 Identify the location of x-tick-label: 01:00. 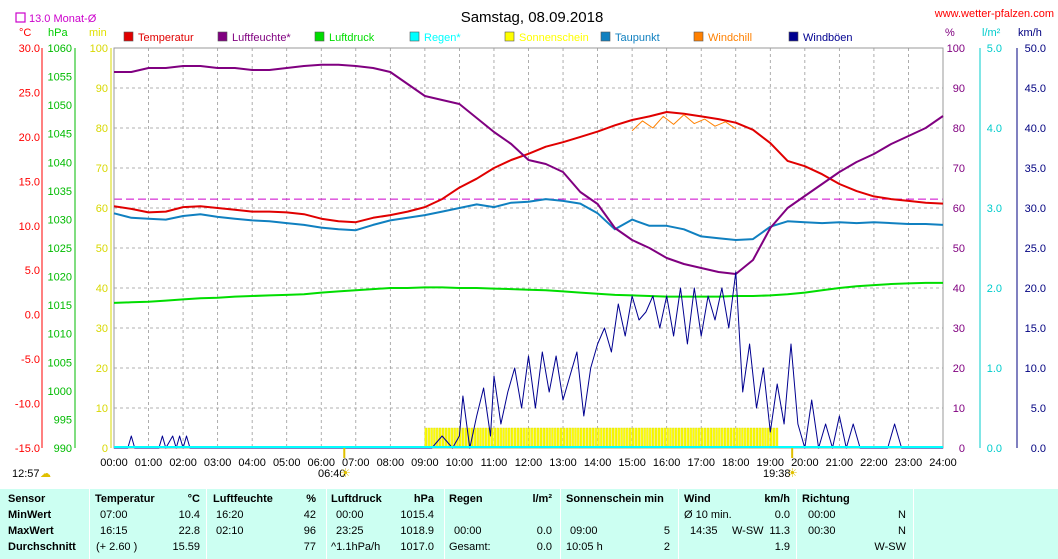
(149, 463).